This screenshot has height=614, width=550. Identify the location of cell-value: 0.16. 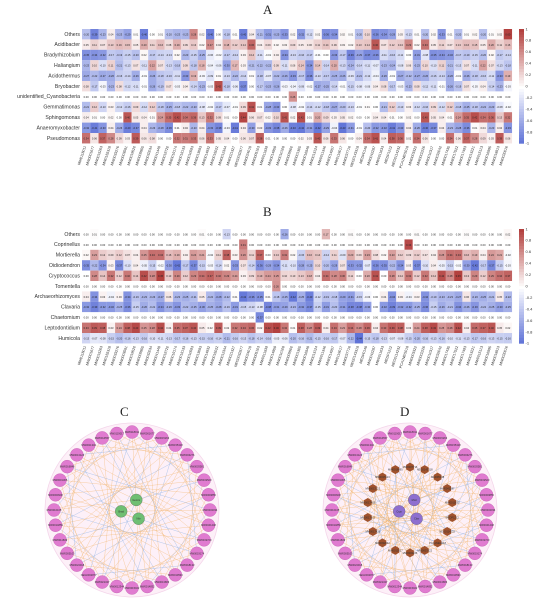
(310, 255).